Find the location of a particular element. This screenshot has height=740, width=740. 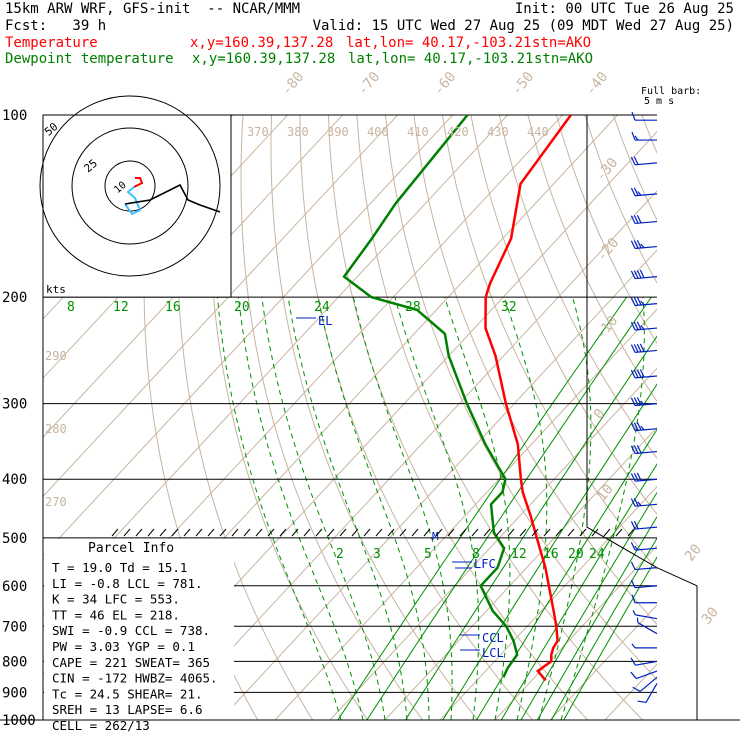

hodograph-upper-trace is located at coordinates (172, 198).